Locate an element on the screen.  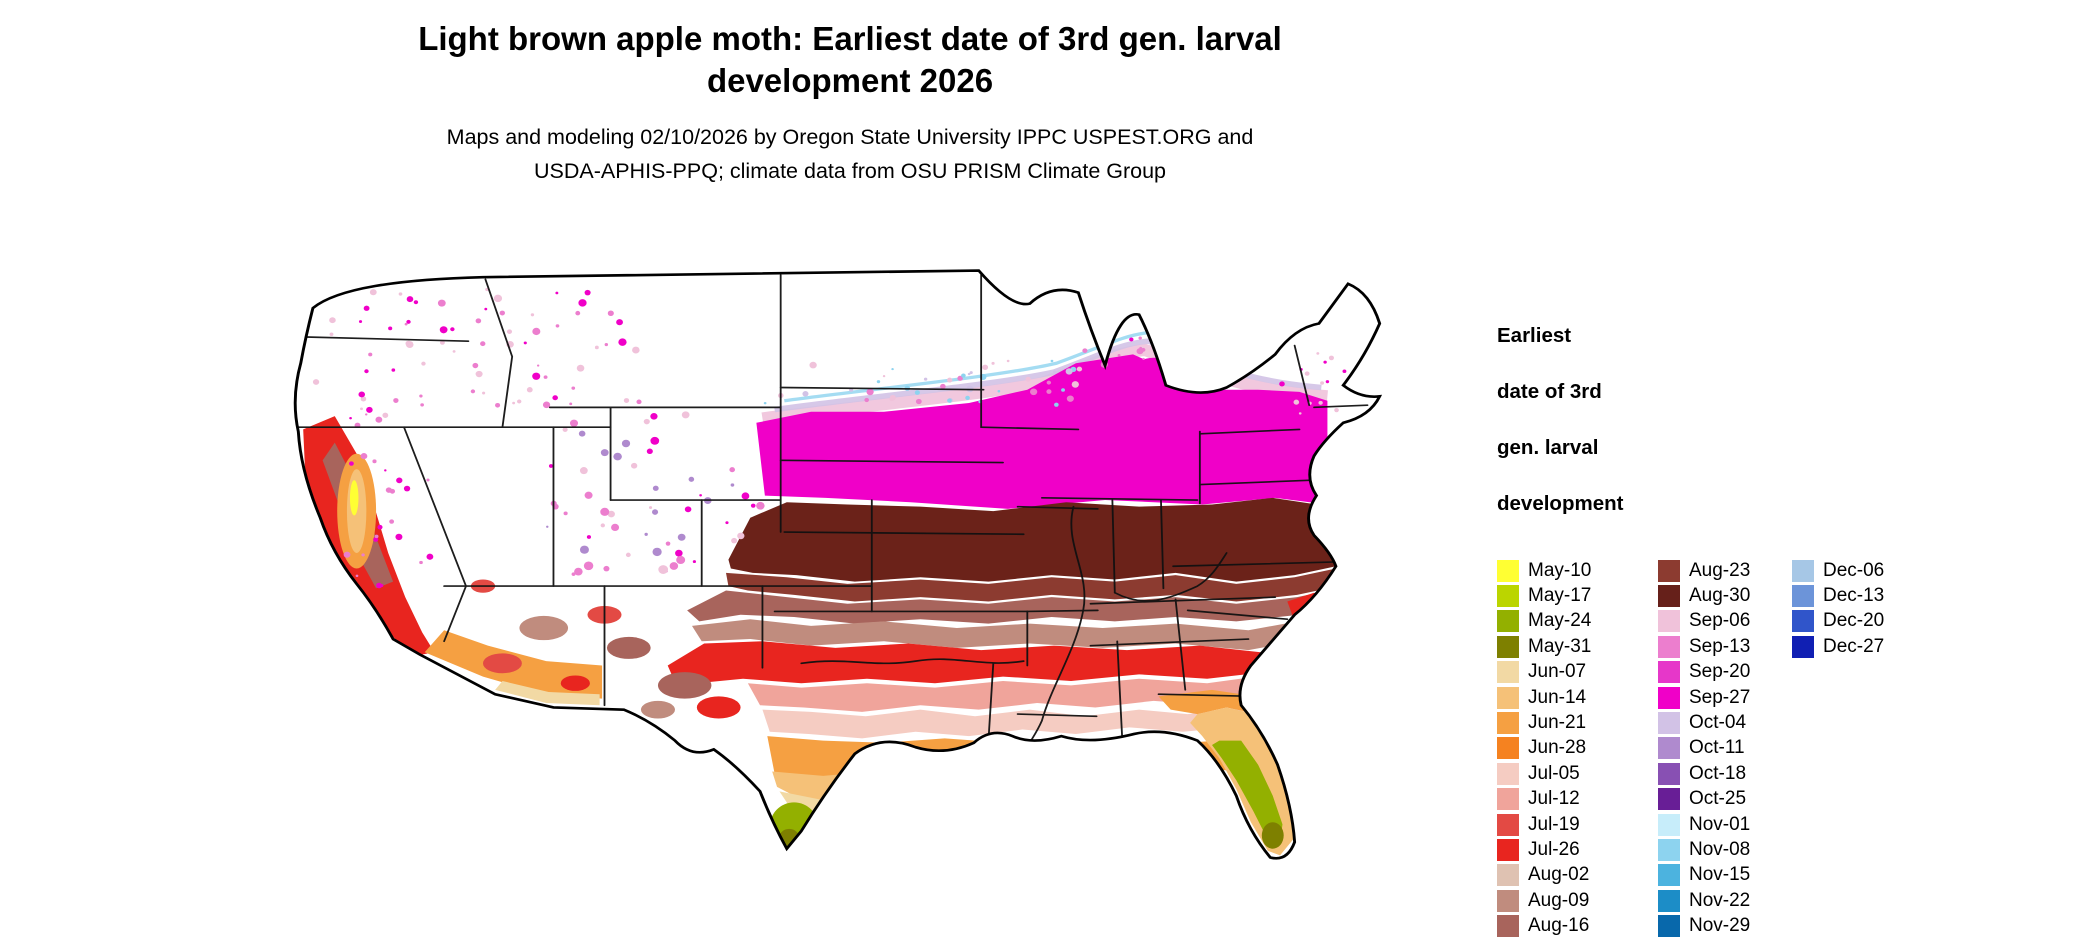
legend-label: Nov-01 is located at coordinates (1720, 824).